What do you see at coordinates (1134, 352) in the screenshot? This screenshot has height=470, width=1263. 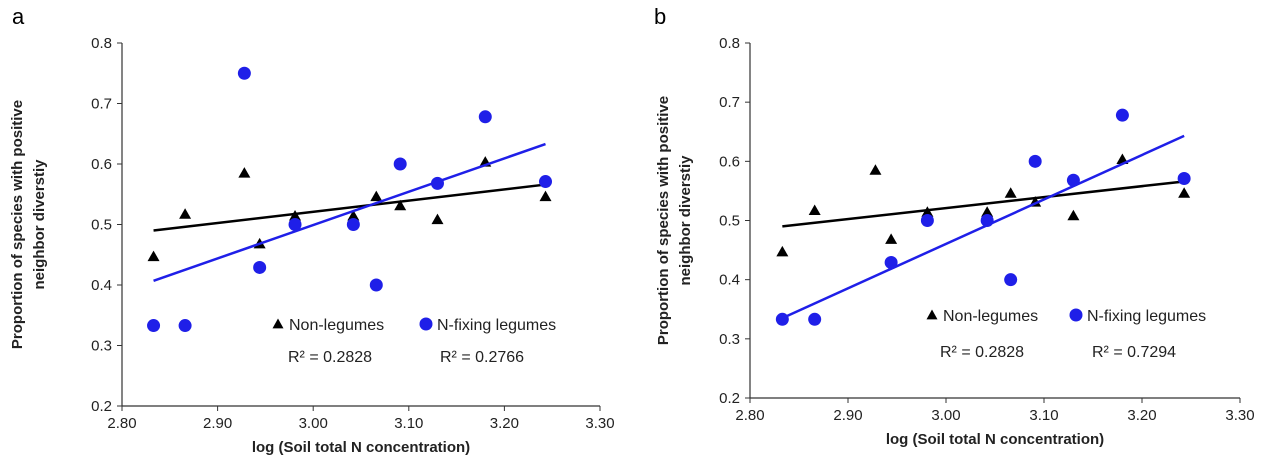 I see `r2-n-fixing-legumes: R² = 0.7294` at bounding box center [1134, 352].